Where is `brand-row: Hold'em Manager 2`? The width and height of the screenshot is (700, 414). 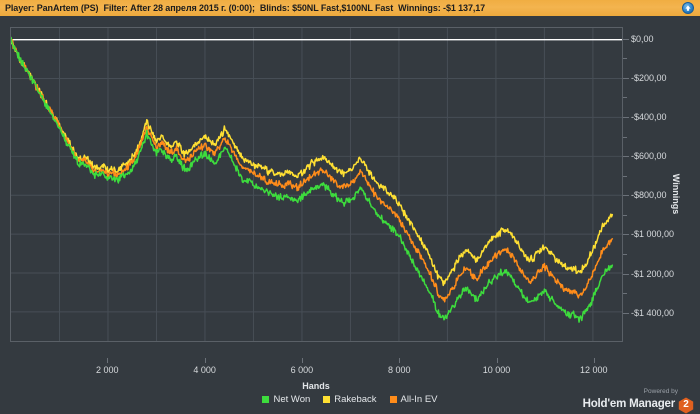
brand-row: Hold'em Manager 2 is located at coordinates (638, 405).